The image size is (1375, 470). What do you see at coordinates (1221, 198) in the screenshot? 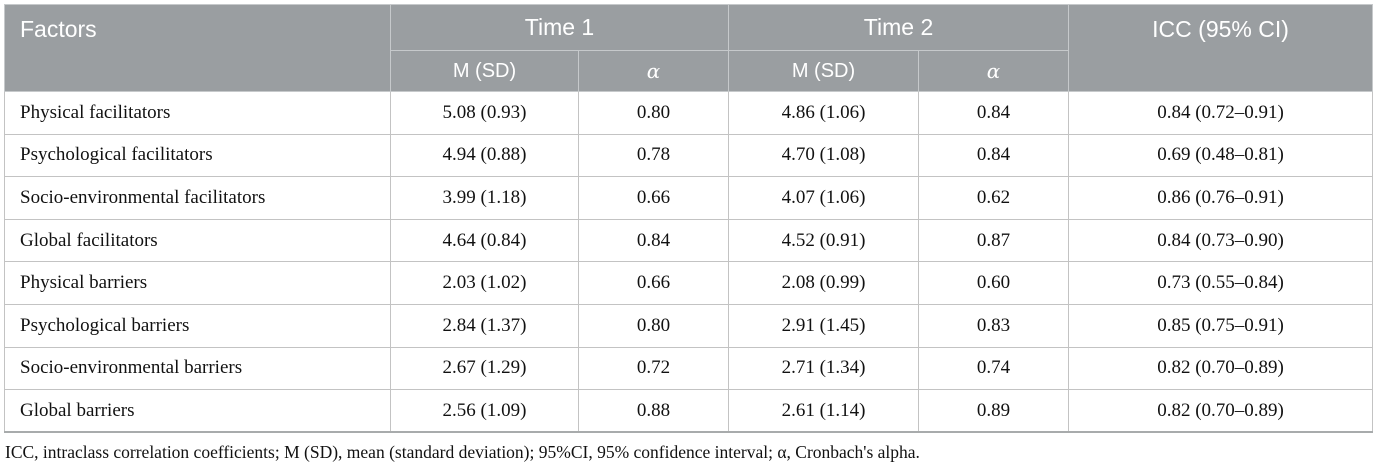
I see `icc-ci-cell: 0.86 (0.76–0.91)` at bounding box center [1221, 198].